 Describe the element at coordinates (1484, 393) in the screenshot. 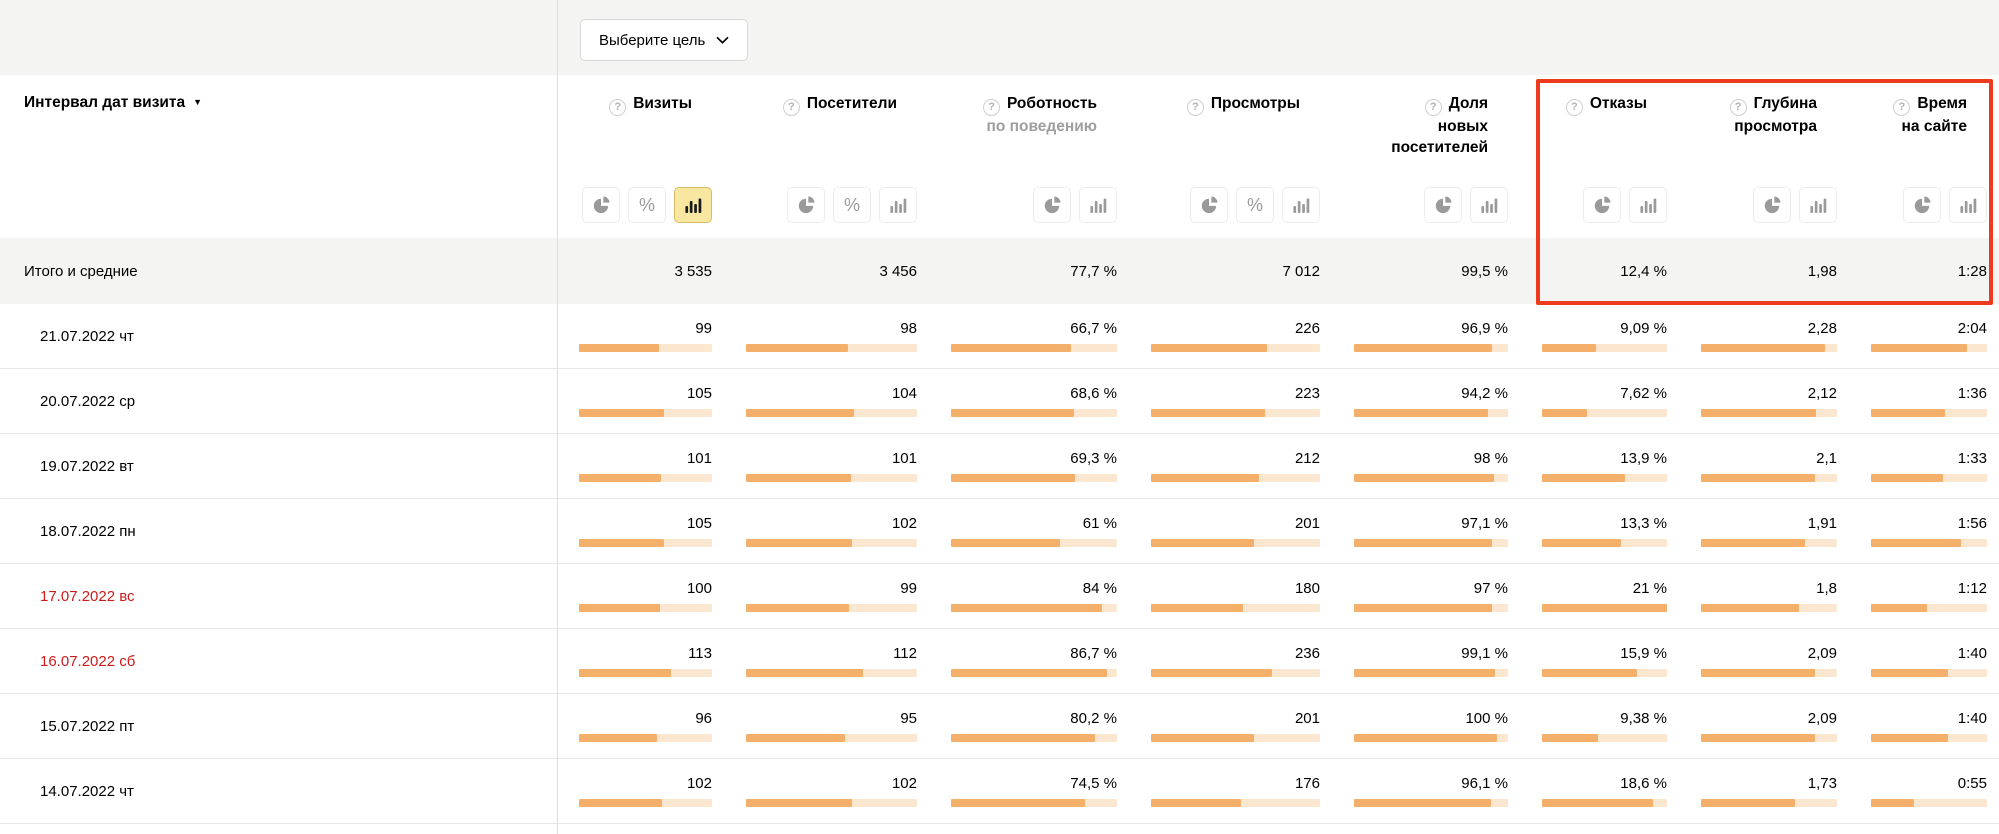

I see `metric-value: 94,2 %` at that location.